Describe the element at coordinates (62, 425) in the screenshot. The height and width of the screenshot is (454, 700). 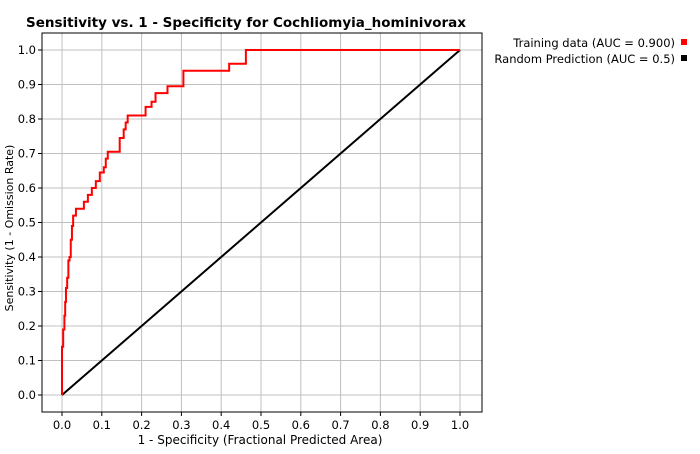
I see `x-tick-label: 0.0` at that location.